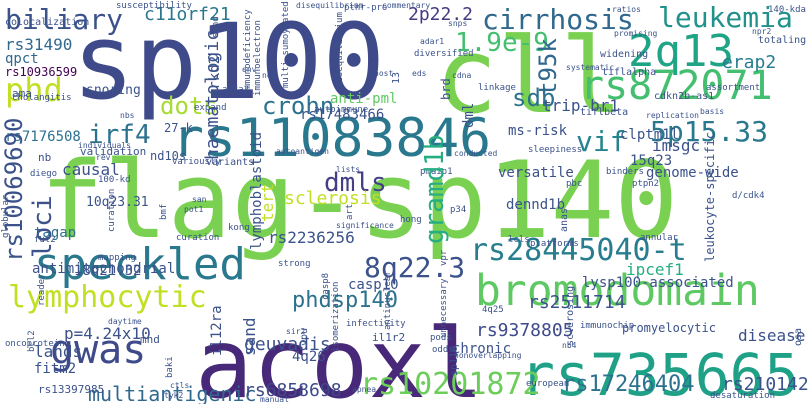 The width and height of the screenshot is (808, 404). Describe the element at coordinates (150, 339) in the screenshot. I see `word-mnd: mnd` at that location.